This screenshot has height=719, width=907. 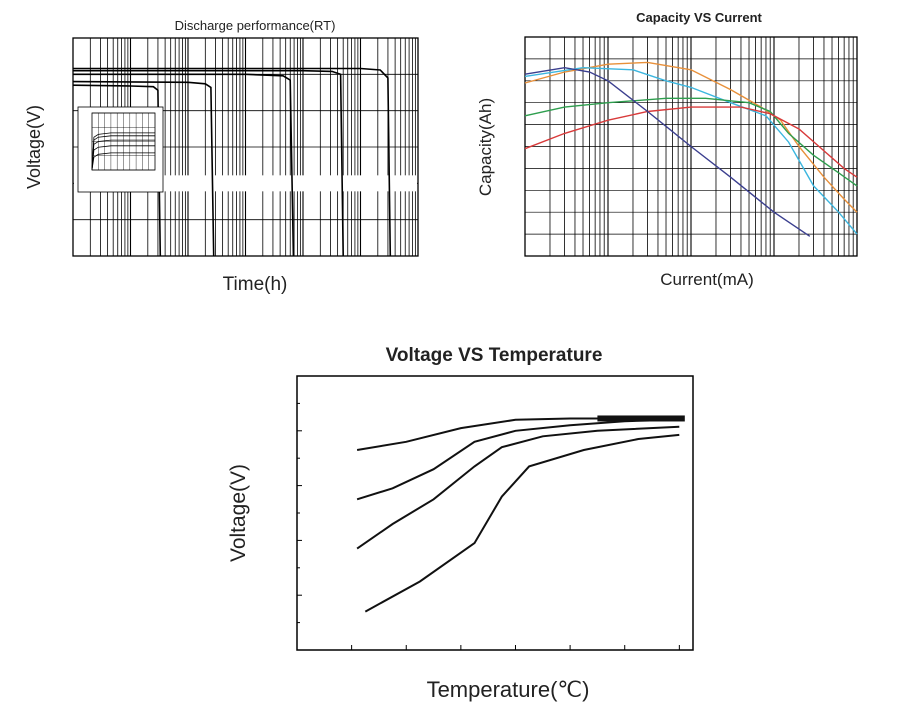 I want to click on chart2-line-55℃, so click(x=691, y=142).